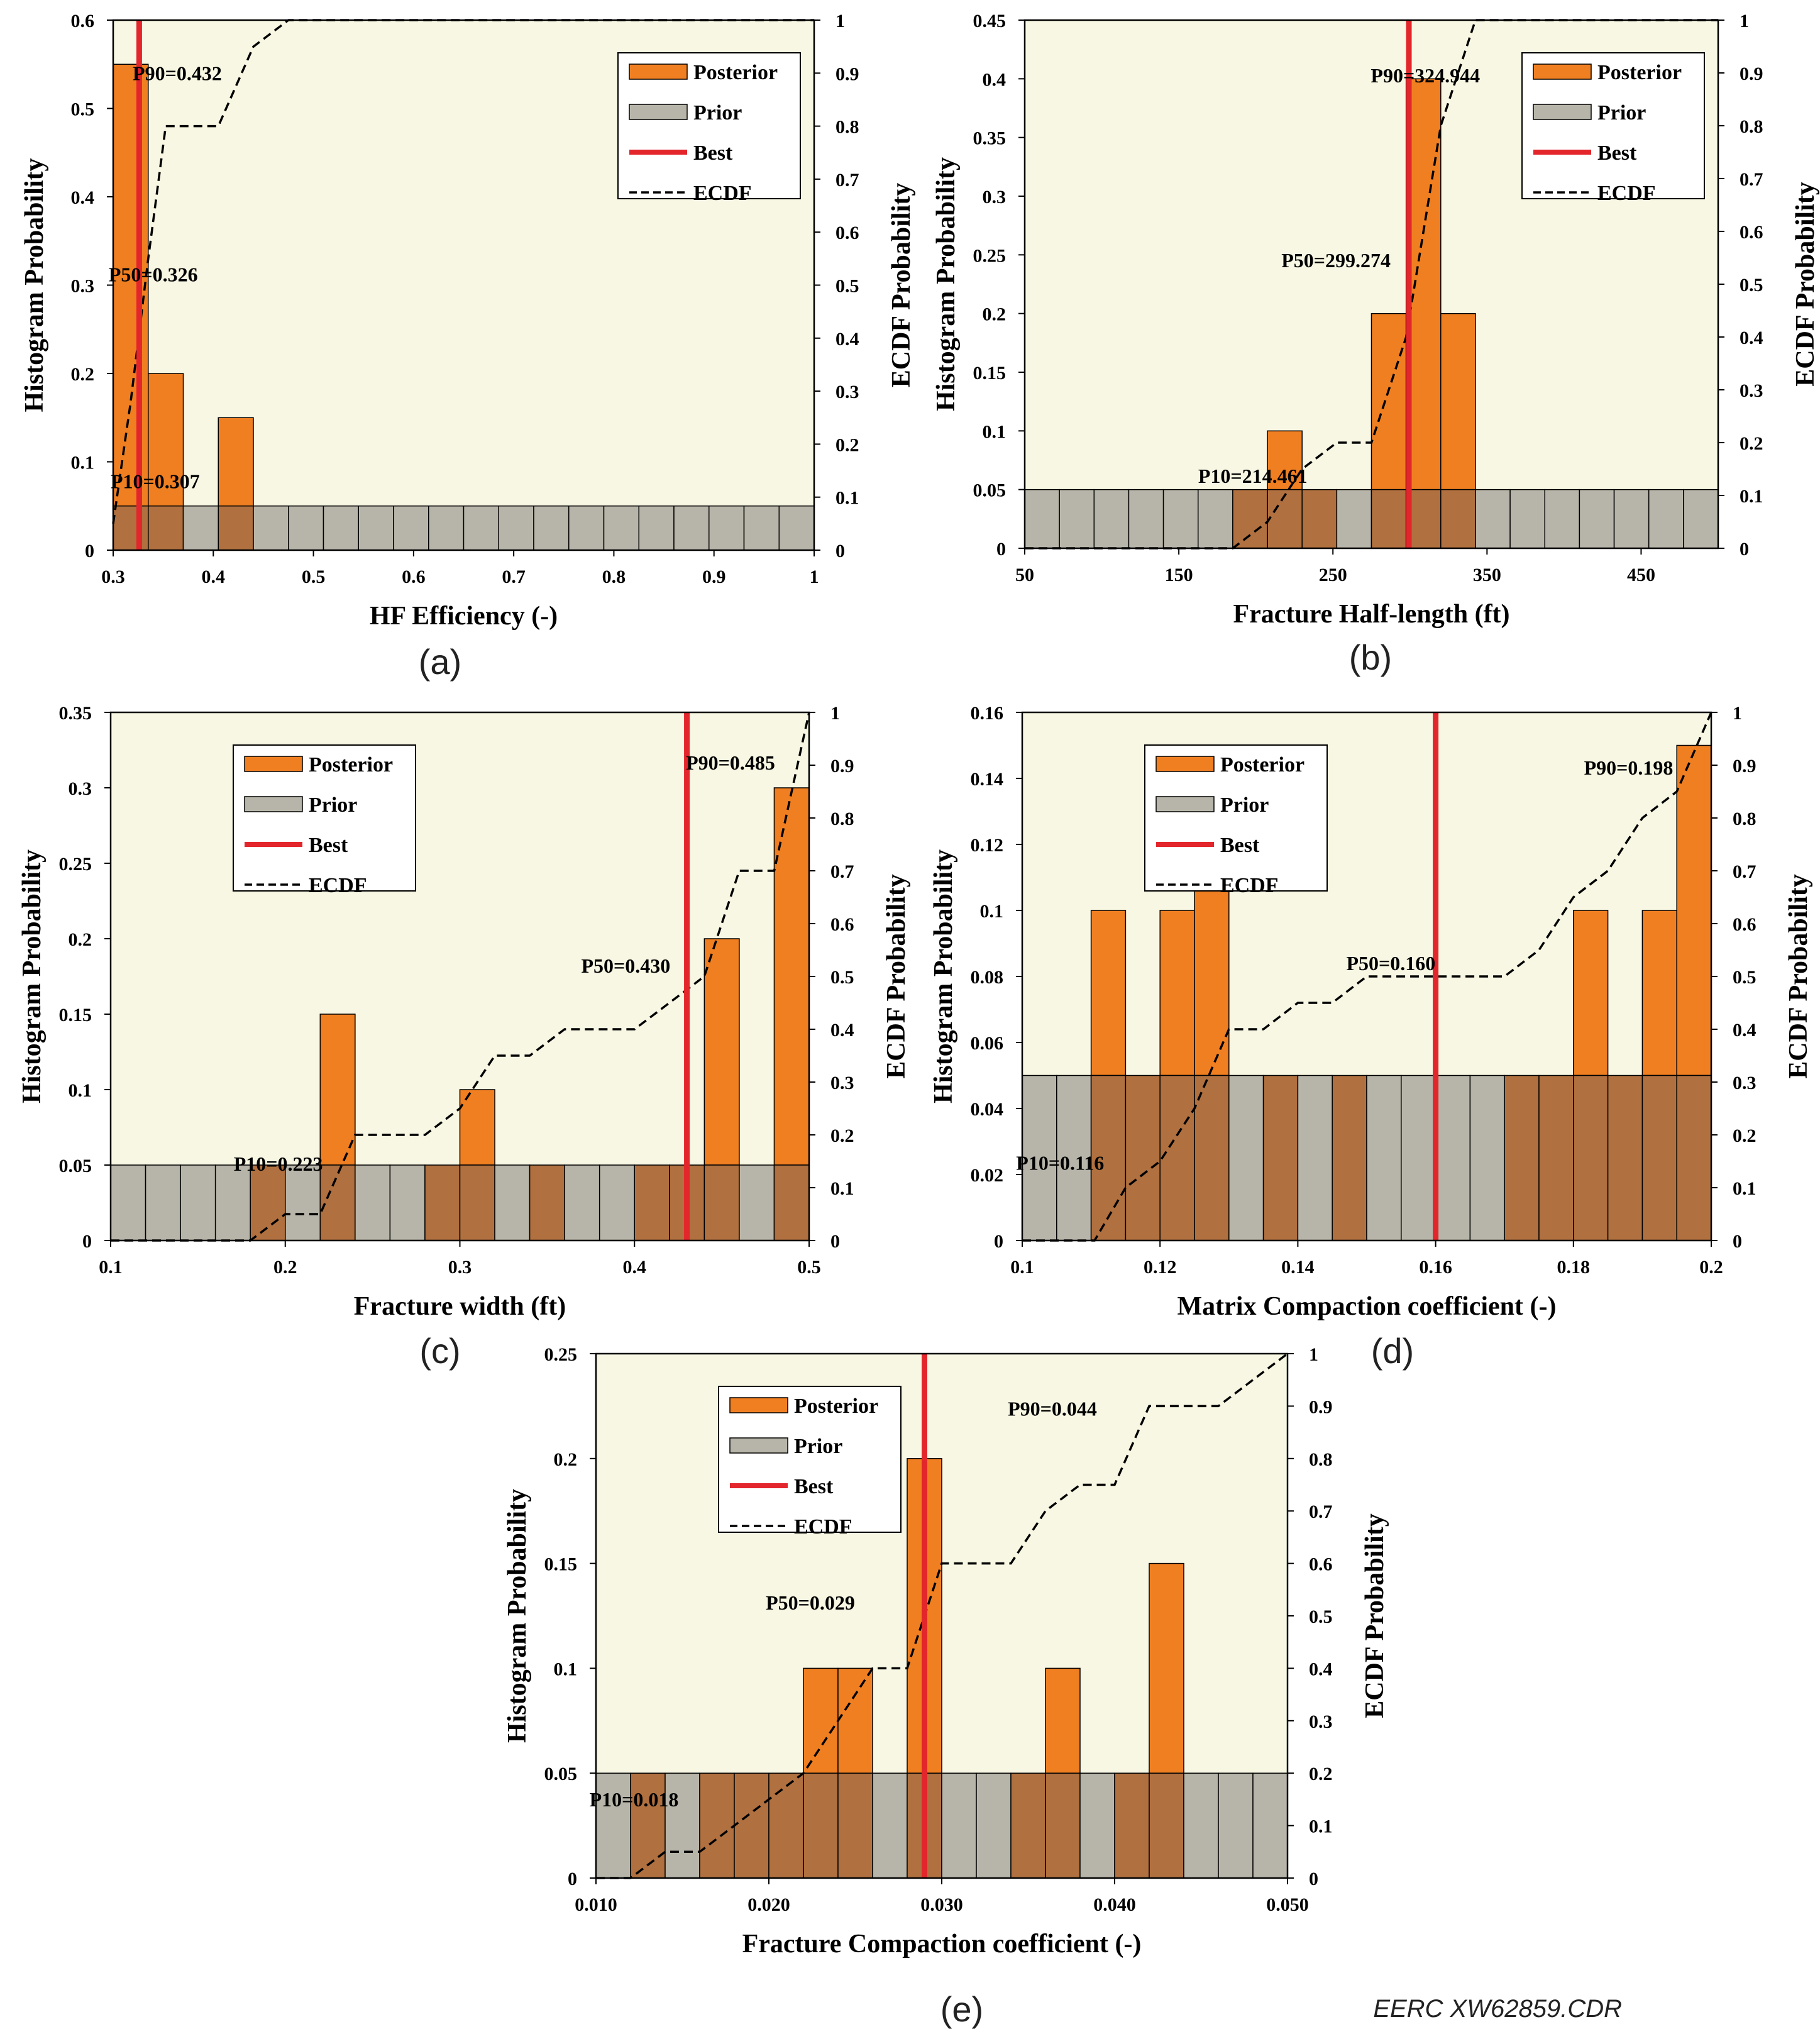 The height and width of the screenshot is (2039, 1820). What do you see at coordinates (1751, 285) in the screenshot?
I see `y2-tick-label: 0.5` at bounding box center [1751, 285].